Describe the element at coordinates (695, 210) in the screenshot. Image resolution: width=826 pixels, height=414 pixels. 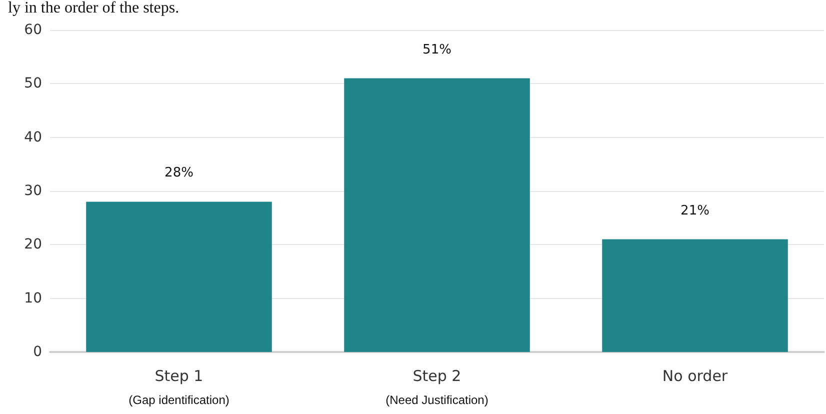
I see `data-label: 21%` at that location.